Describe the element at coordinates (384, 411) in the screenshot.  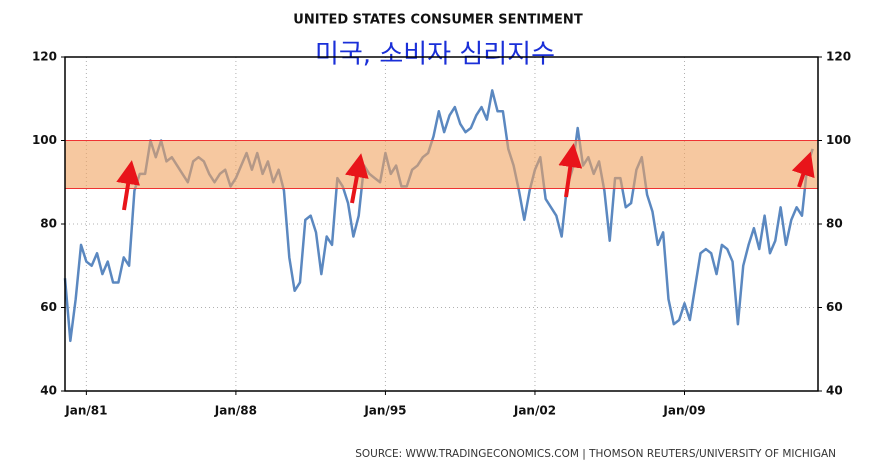
I see `x-tick-label: Jan/95` at that location.